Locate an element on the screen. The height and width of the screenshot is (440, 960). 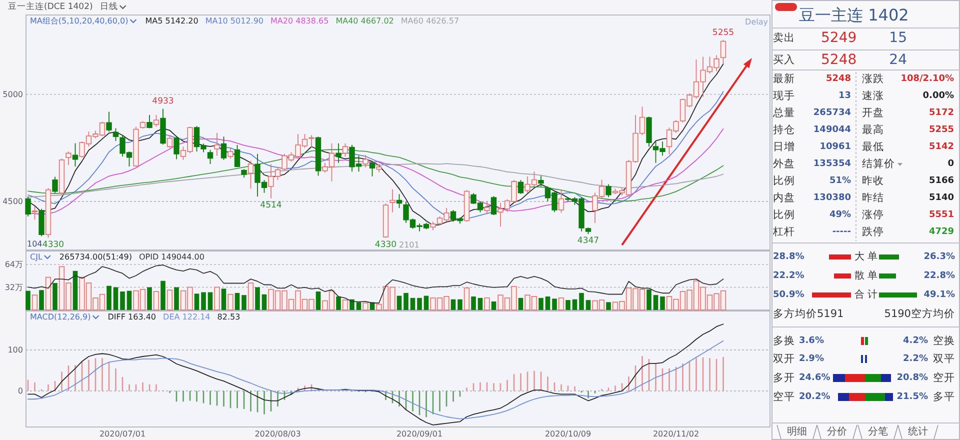
text: 130380 is located at coordinates (832, 198).